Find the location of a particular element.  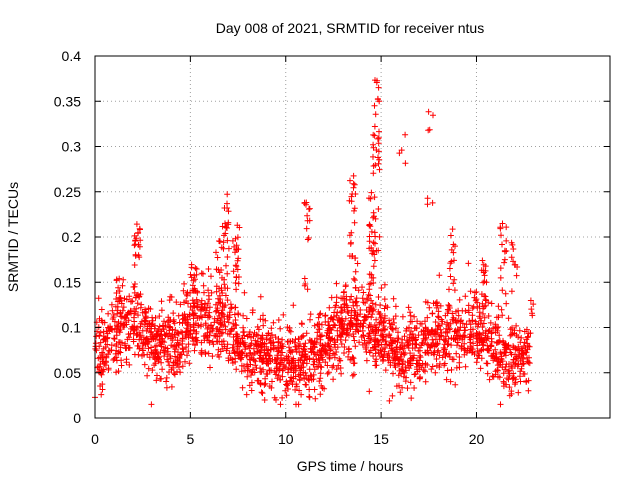

x-tick-label: 10 is located at coordinates (286, 439).